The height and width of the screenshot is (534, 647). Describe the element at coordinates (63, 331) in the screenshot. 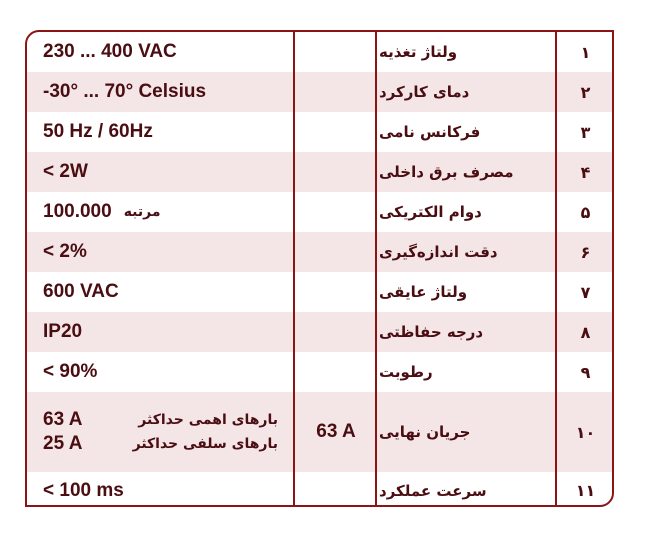

I see `value-cell: IP20` at that location.